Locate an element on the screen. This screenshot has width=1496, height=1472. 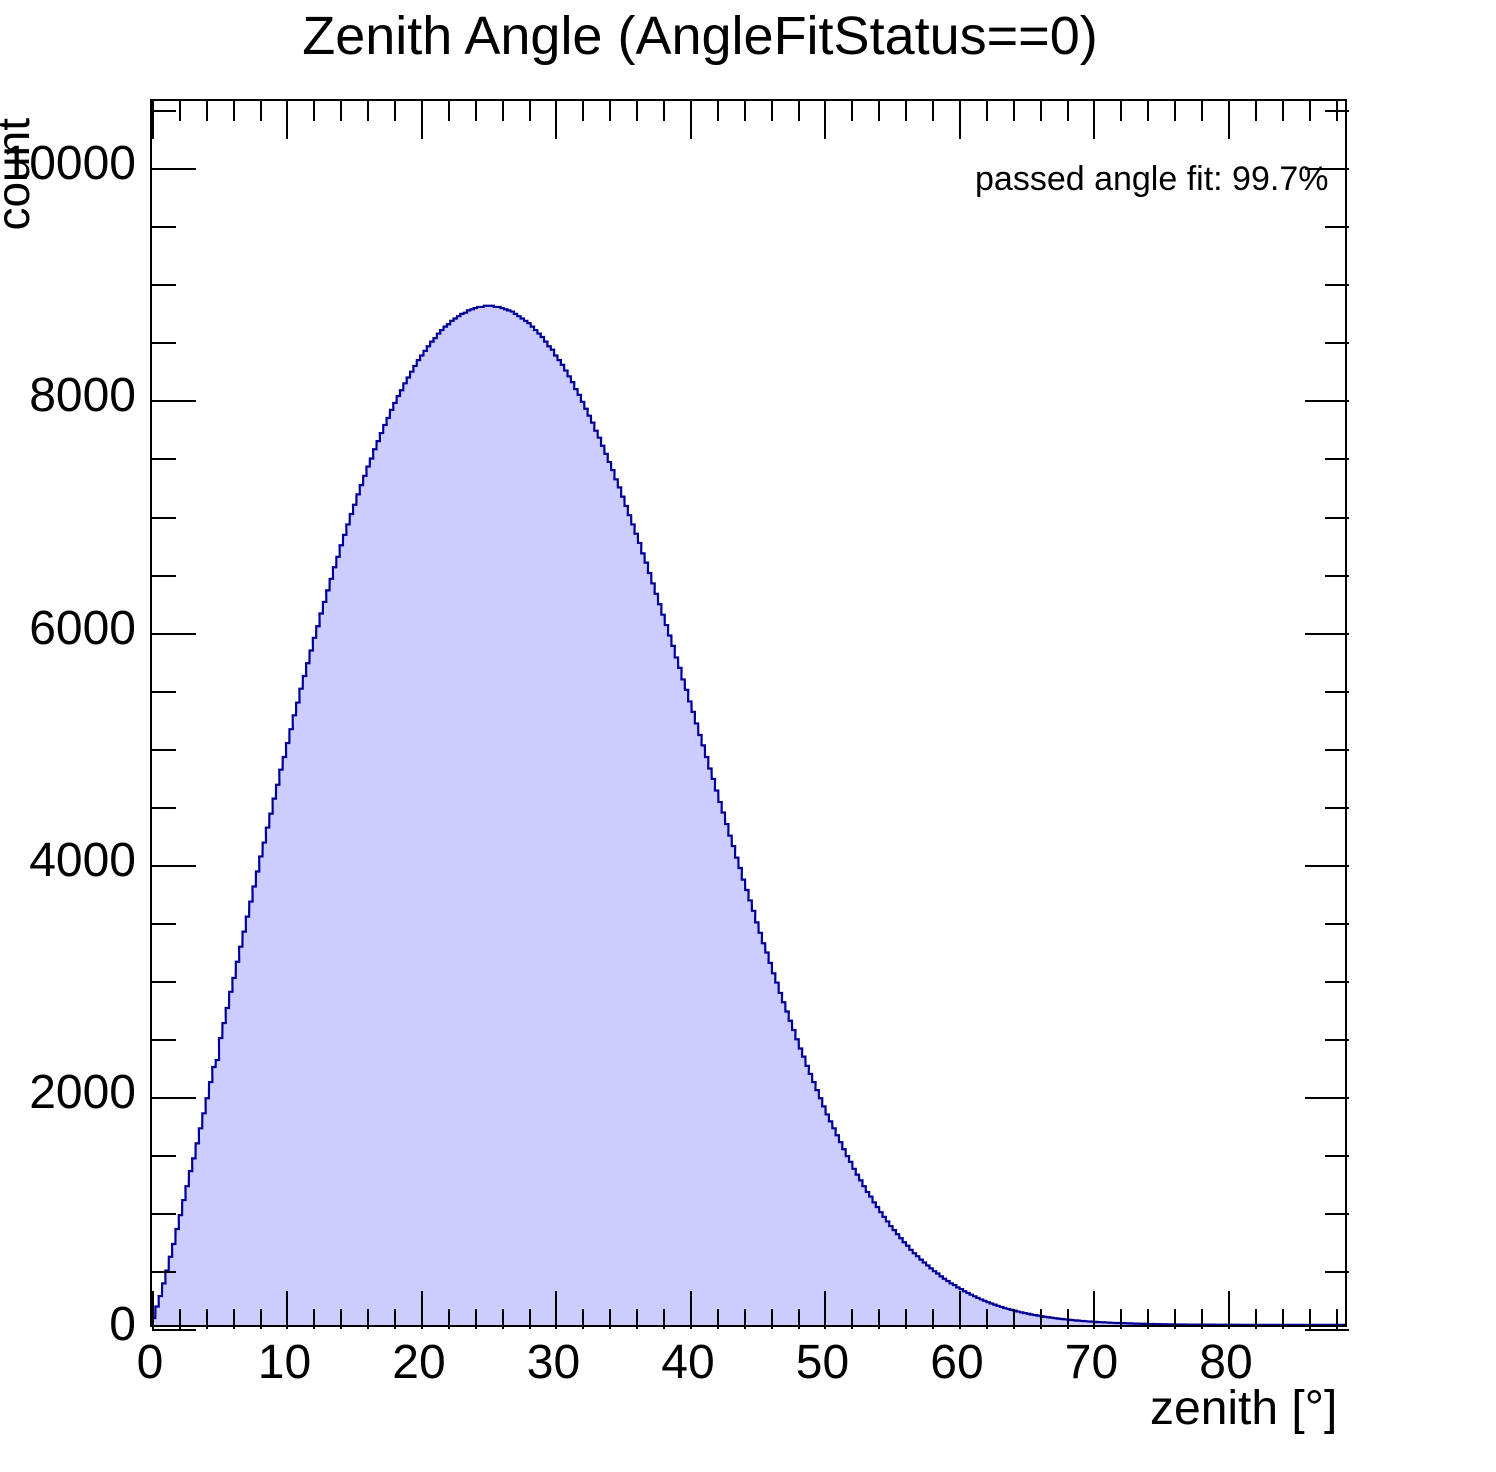
x-tick-label: 50 is located at coordinates (822, 1362).